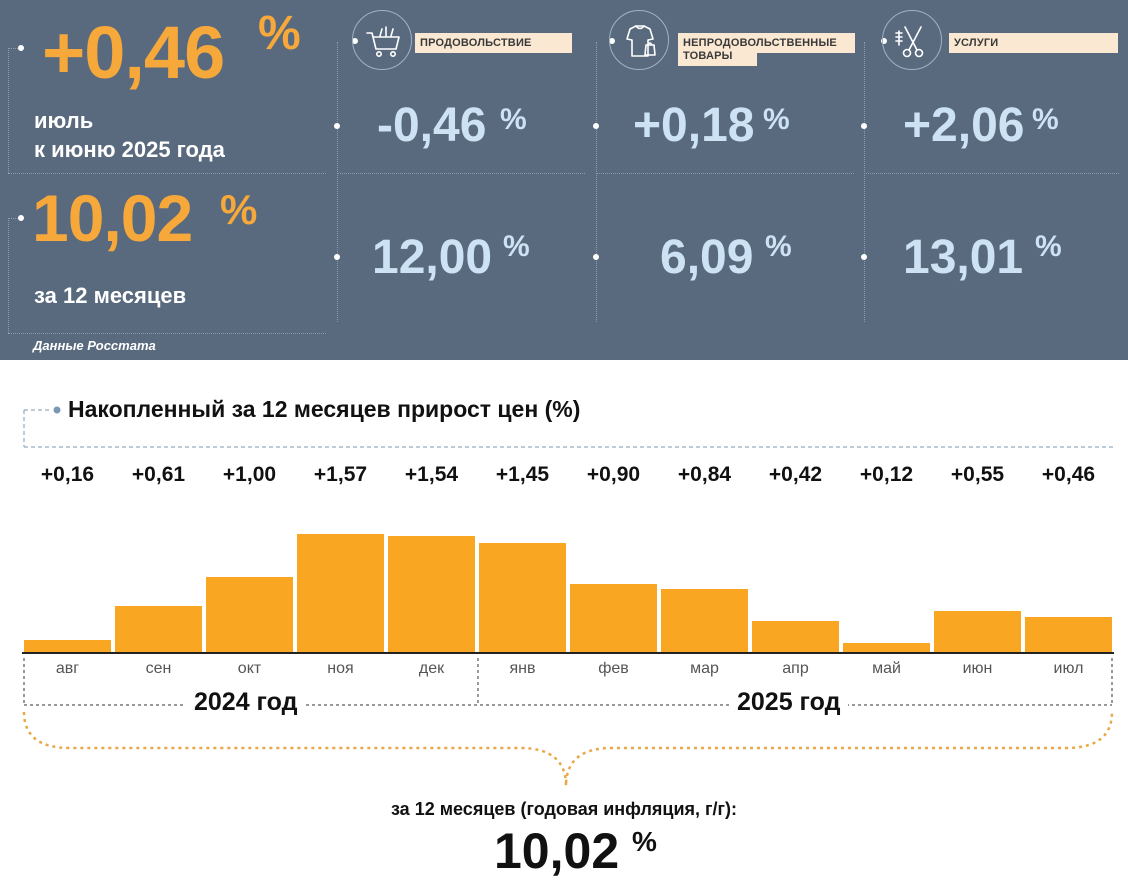 The width and height of the screenshot is (1128, 882). What do you see at coordinates (158, 474) in the screenshot?
I see `data-label-1: +0,61` at bounding box center [158, 474].